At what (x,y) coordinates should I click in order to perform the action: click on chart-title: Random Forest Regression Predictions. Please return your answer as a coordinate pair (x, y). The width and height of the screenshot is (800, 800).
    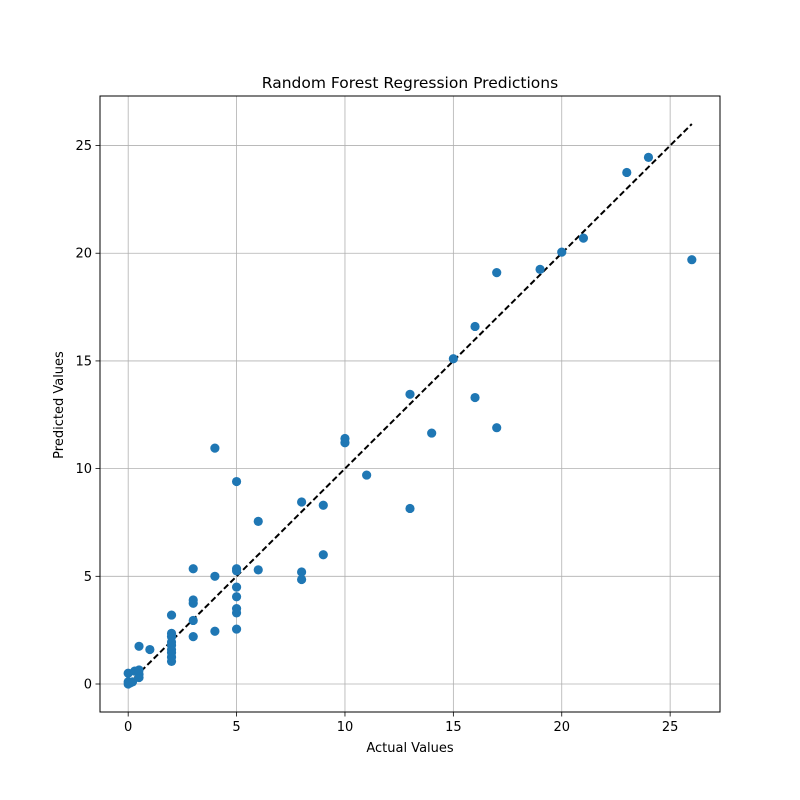
    Looking at the image, I should click on (410, 83).